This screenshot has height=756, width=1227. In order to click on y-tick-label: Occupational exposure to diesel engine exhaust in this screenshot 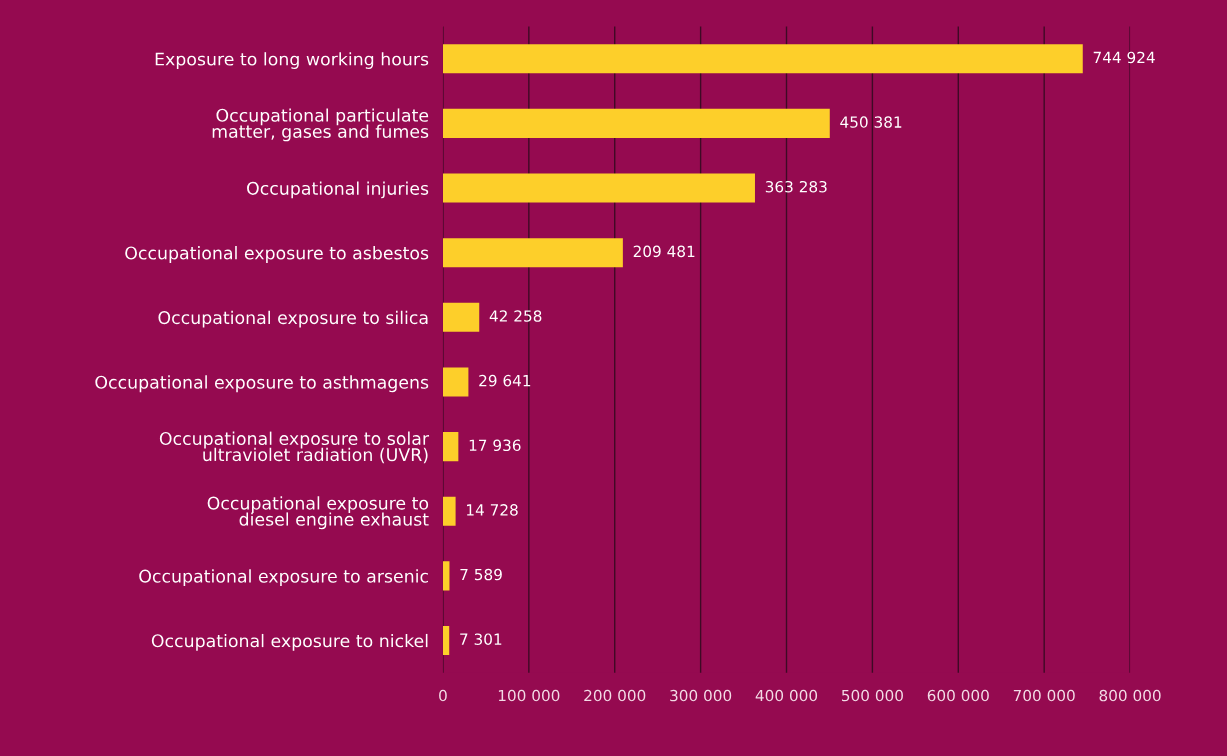, I will do `click(318, 513)`.